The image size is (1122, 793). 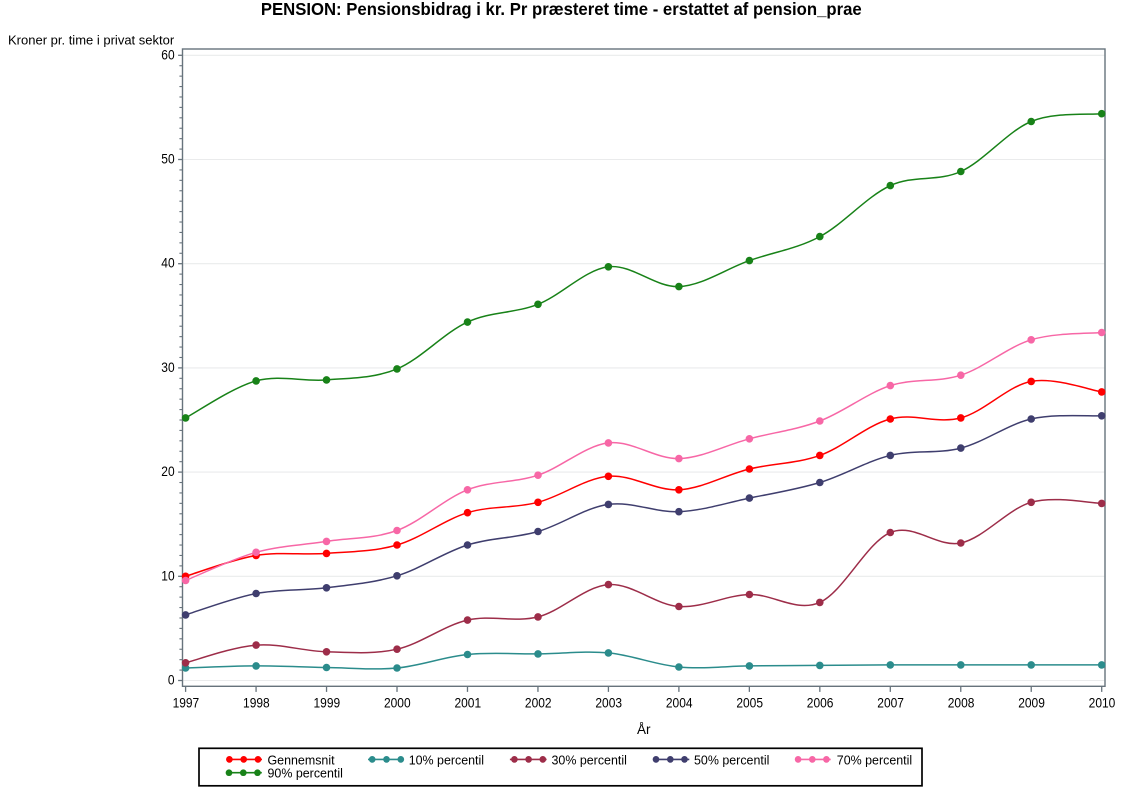 I want to click on svg-text: 2001, so click(x=467, y=702).